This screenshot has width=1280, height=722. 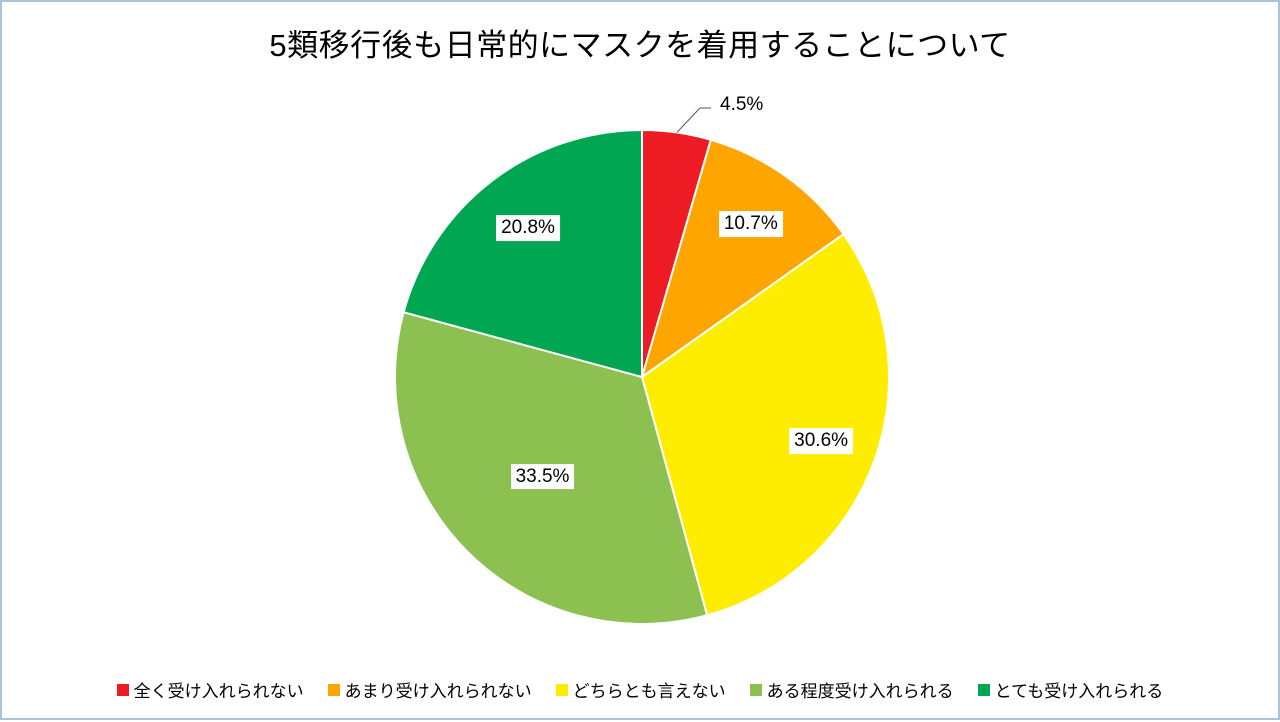 I want to click on legend-item-2: どちらとも言えない, so click(x=640, y=689).